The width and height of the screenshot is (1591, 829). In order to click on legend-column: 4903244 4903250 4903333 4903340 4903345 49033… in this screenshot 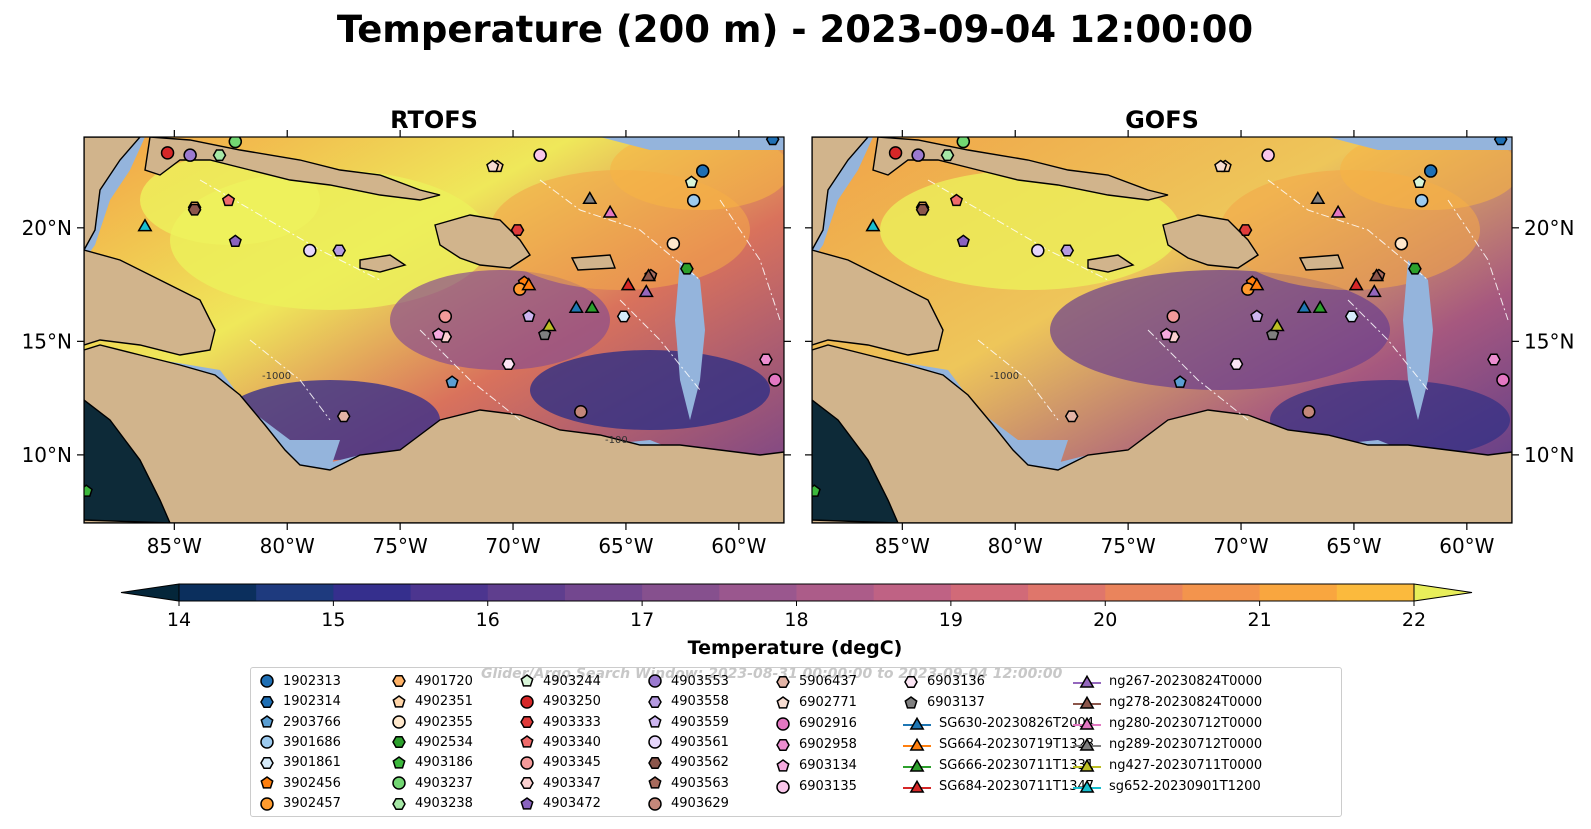, I will do `click(583, 742)`.